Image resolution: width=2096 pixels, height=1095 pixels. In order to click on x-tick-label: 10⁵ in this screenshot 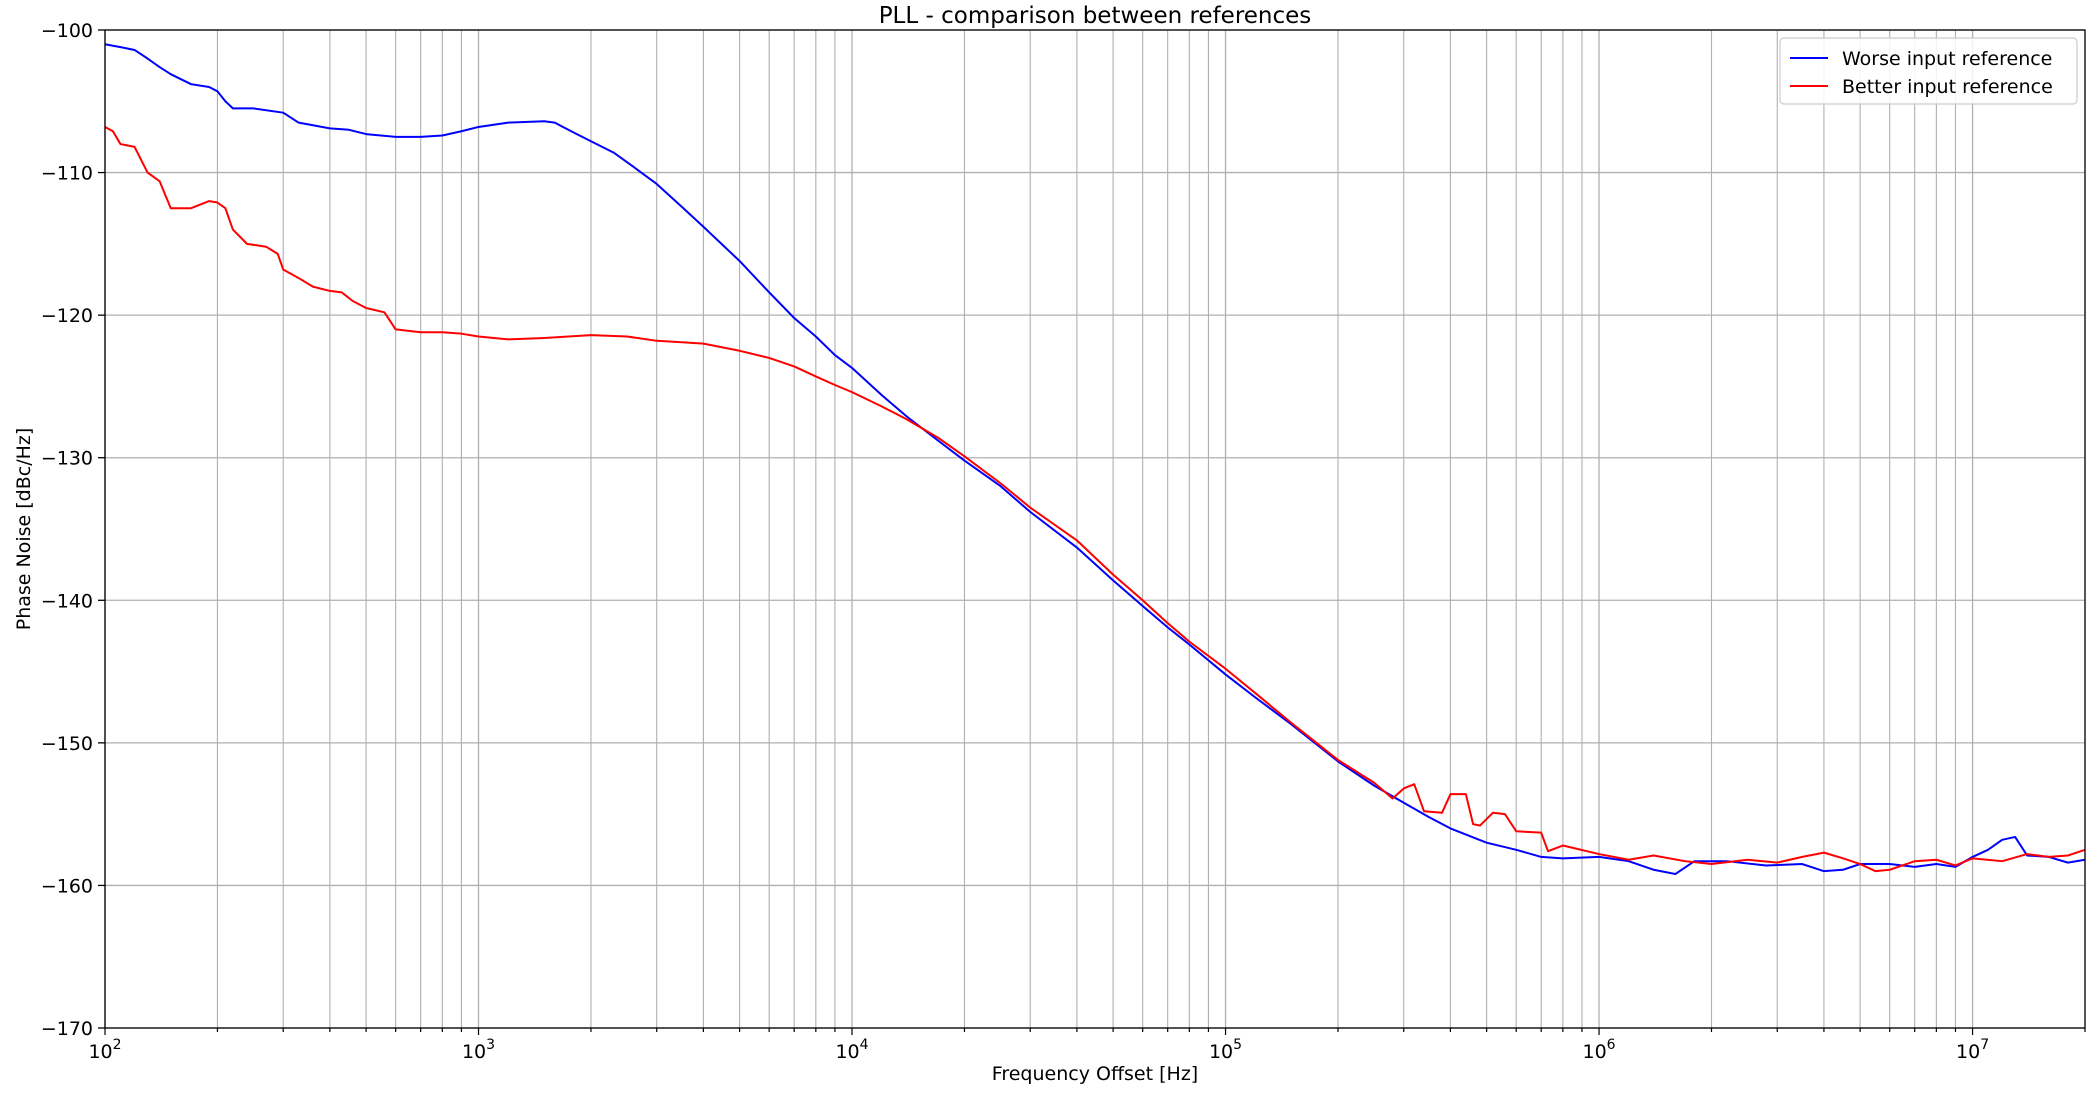, I will do `click(1225, 1050)`.